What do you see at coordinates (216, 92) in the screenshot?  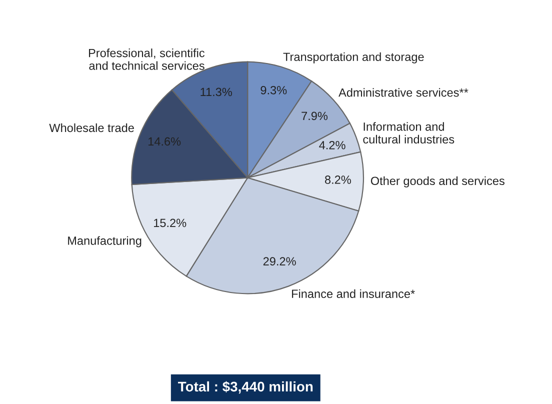 I see `data-label: 11.3%` at bounding box center [216, 92].